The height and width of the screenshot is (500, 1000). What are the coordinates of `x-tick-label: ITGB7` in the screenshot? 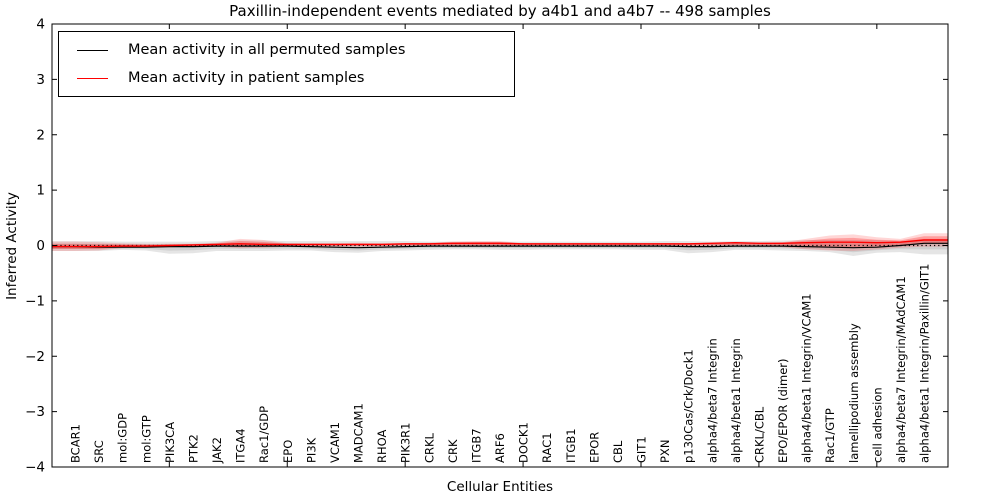 It's located at (476, 445).